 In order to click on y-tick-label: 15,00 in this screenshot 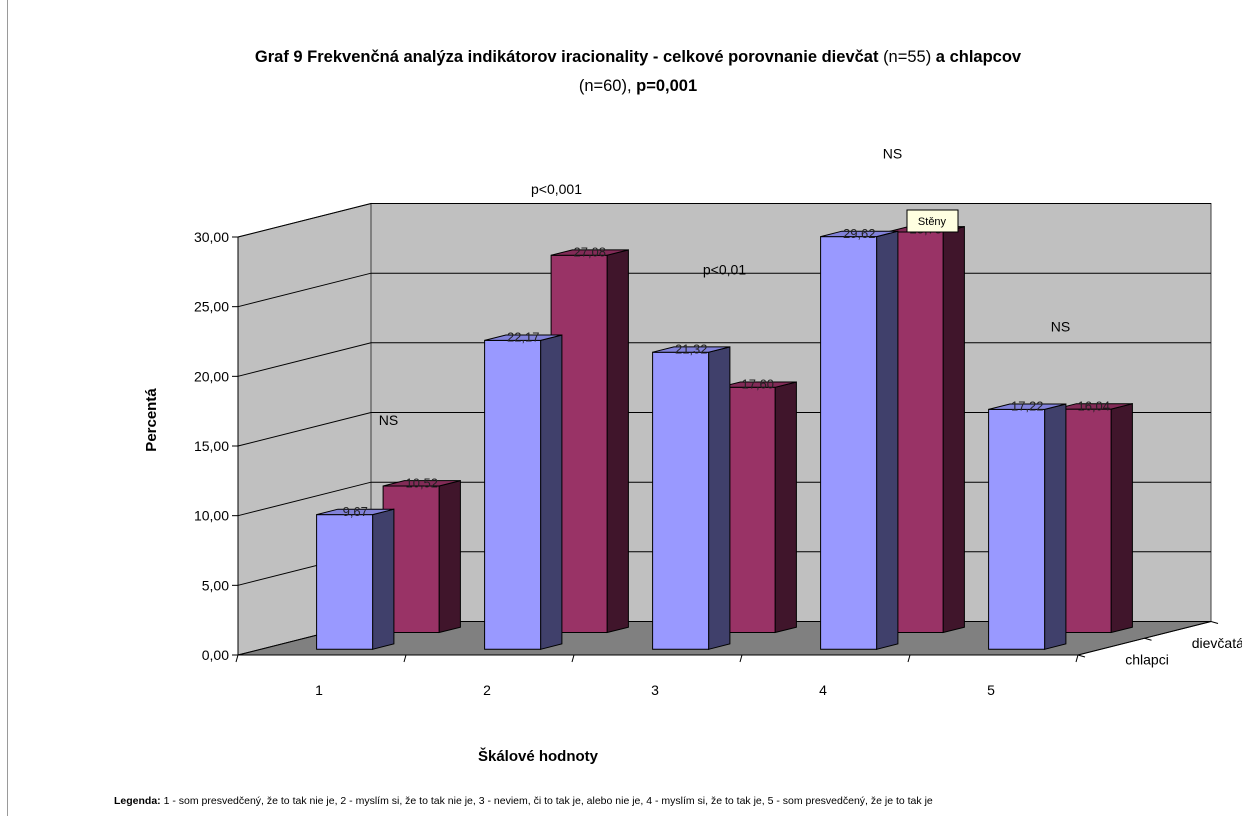, I will do `click(211, 446)`.